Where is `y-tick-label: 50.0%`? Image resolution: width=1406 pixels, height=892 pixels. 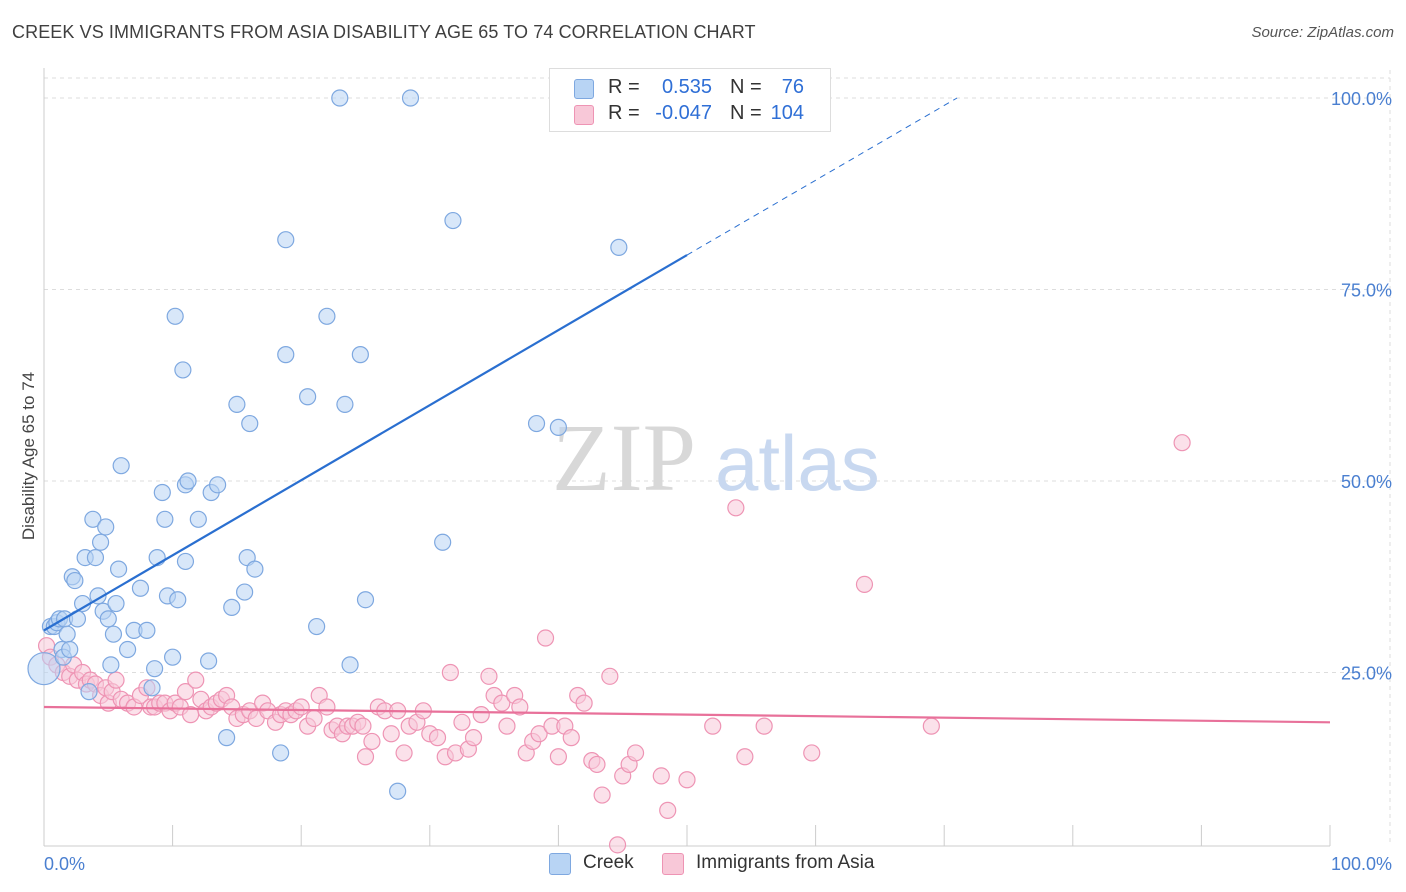 y-tick-label: 50.0% is located at coordinates (1366, 482).